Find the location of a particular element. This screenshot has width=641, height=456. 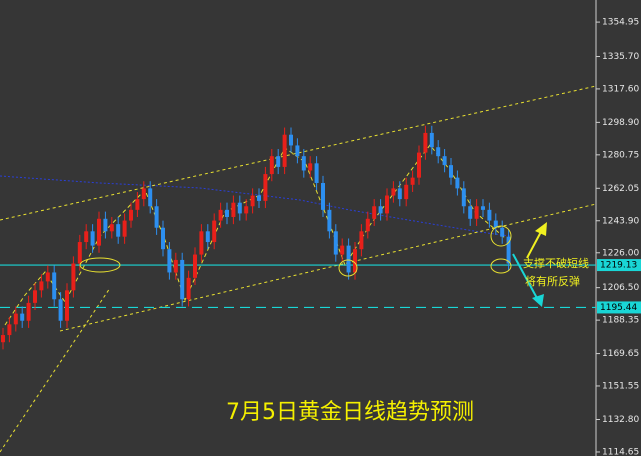

y-tick-label: 1188.35 is located at coordinates (620, 321).